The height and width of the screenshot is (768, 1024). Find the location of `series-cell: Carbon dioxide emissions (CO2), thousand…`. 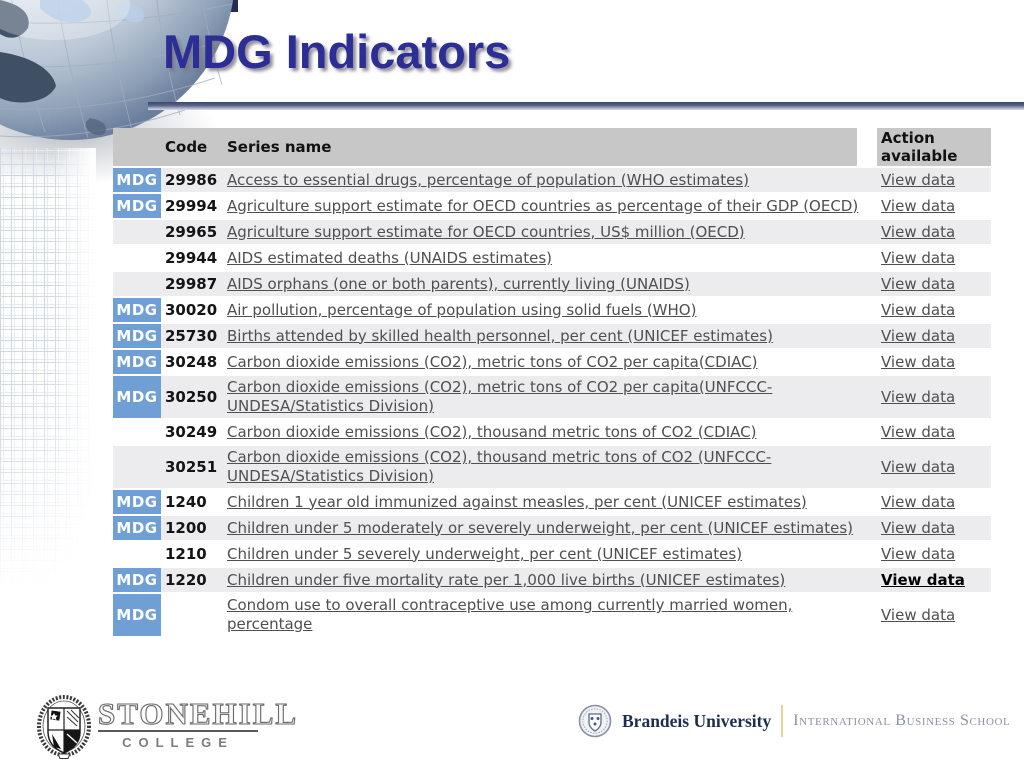

series-cell: Carbon dioxide emissions (CO2), thousand… is located at coordinates (549, 467).